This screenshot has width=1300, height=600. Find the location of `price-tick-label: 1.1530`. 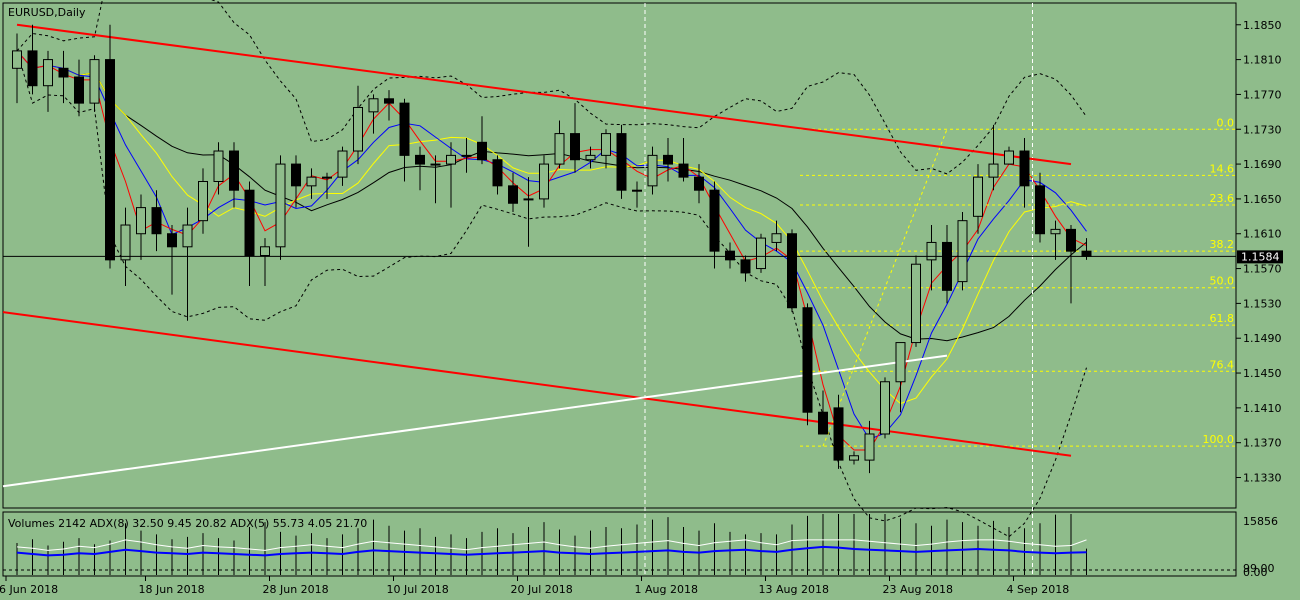

price-tick-label: 1.1530 is located at coordinates (1262, 303).